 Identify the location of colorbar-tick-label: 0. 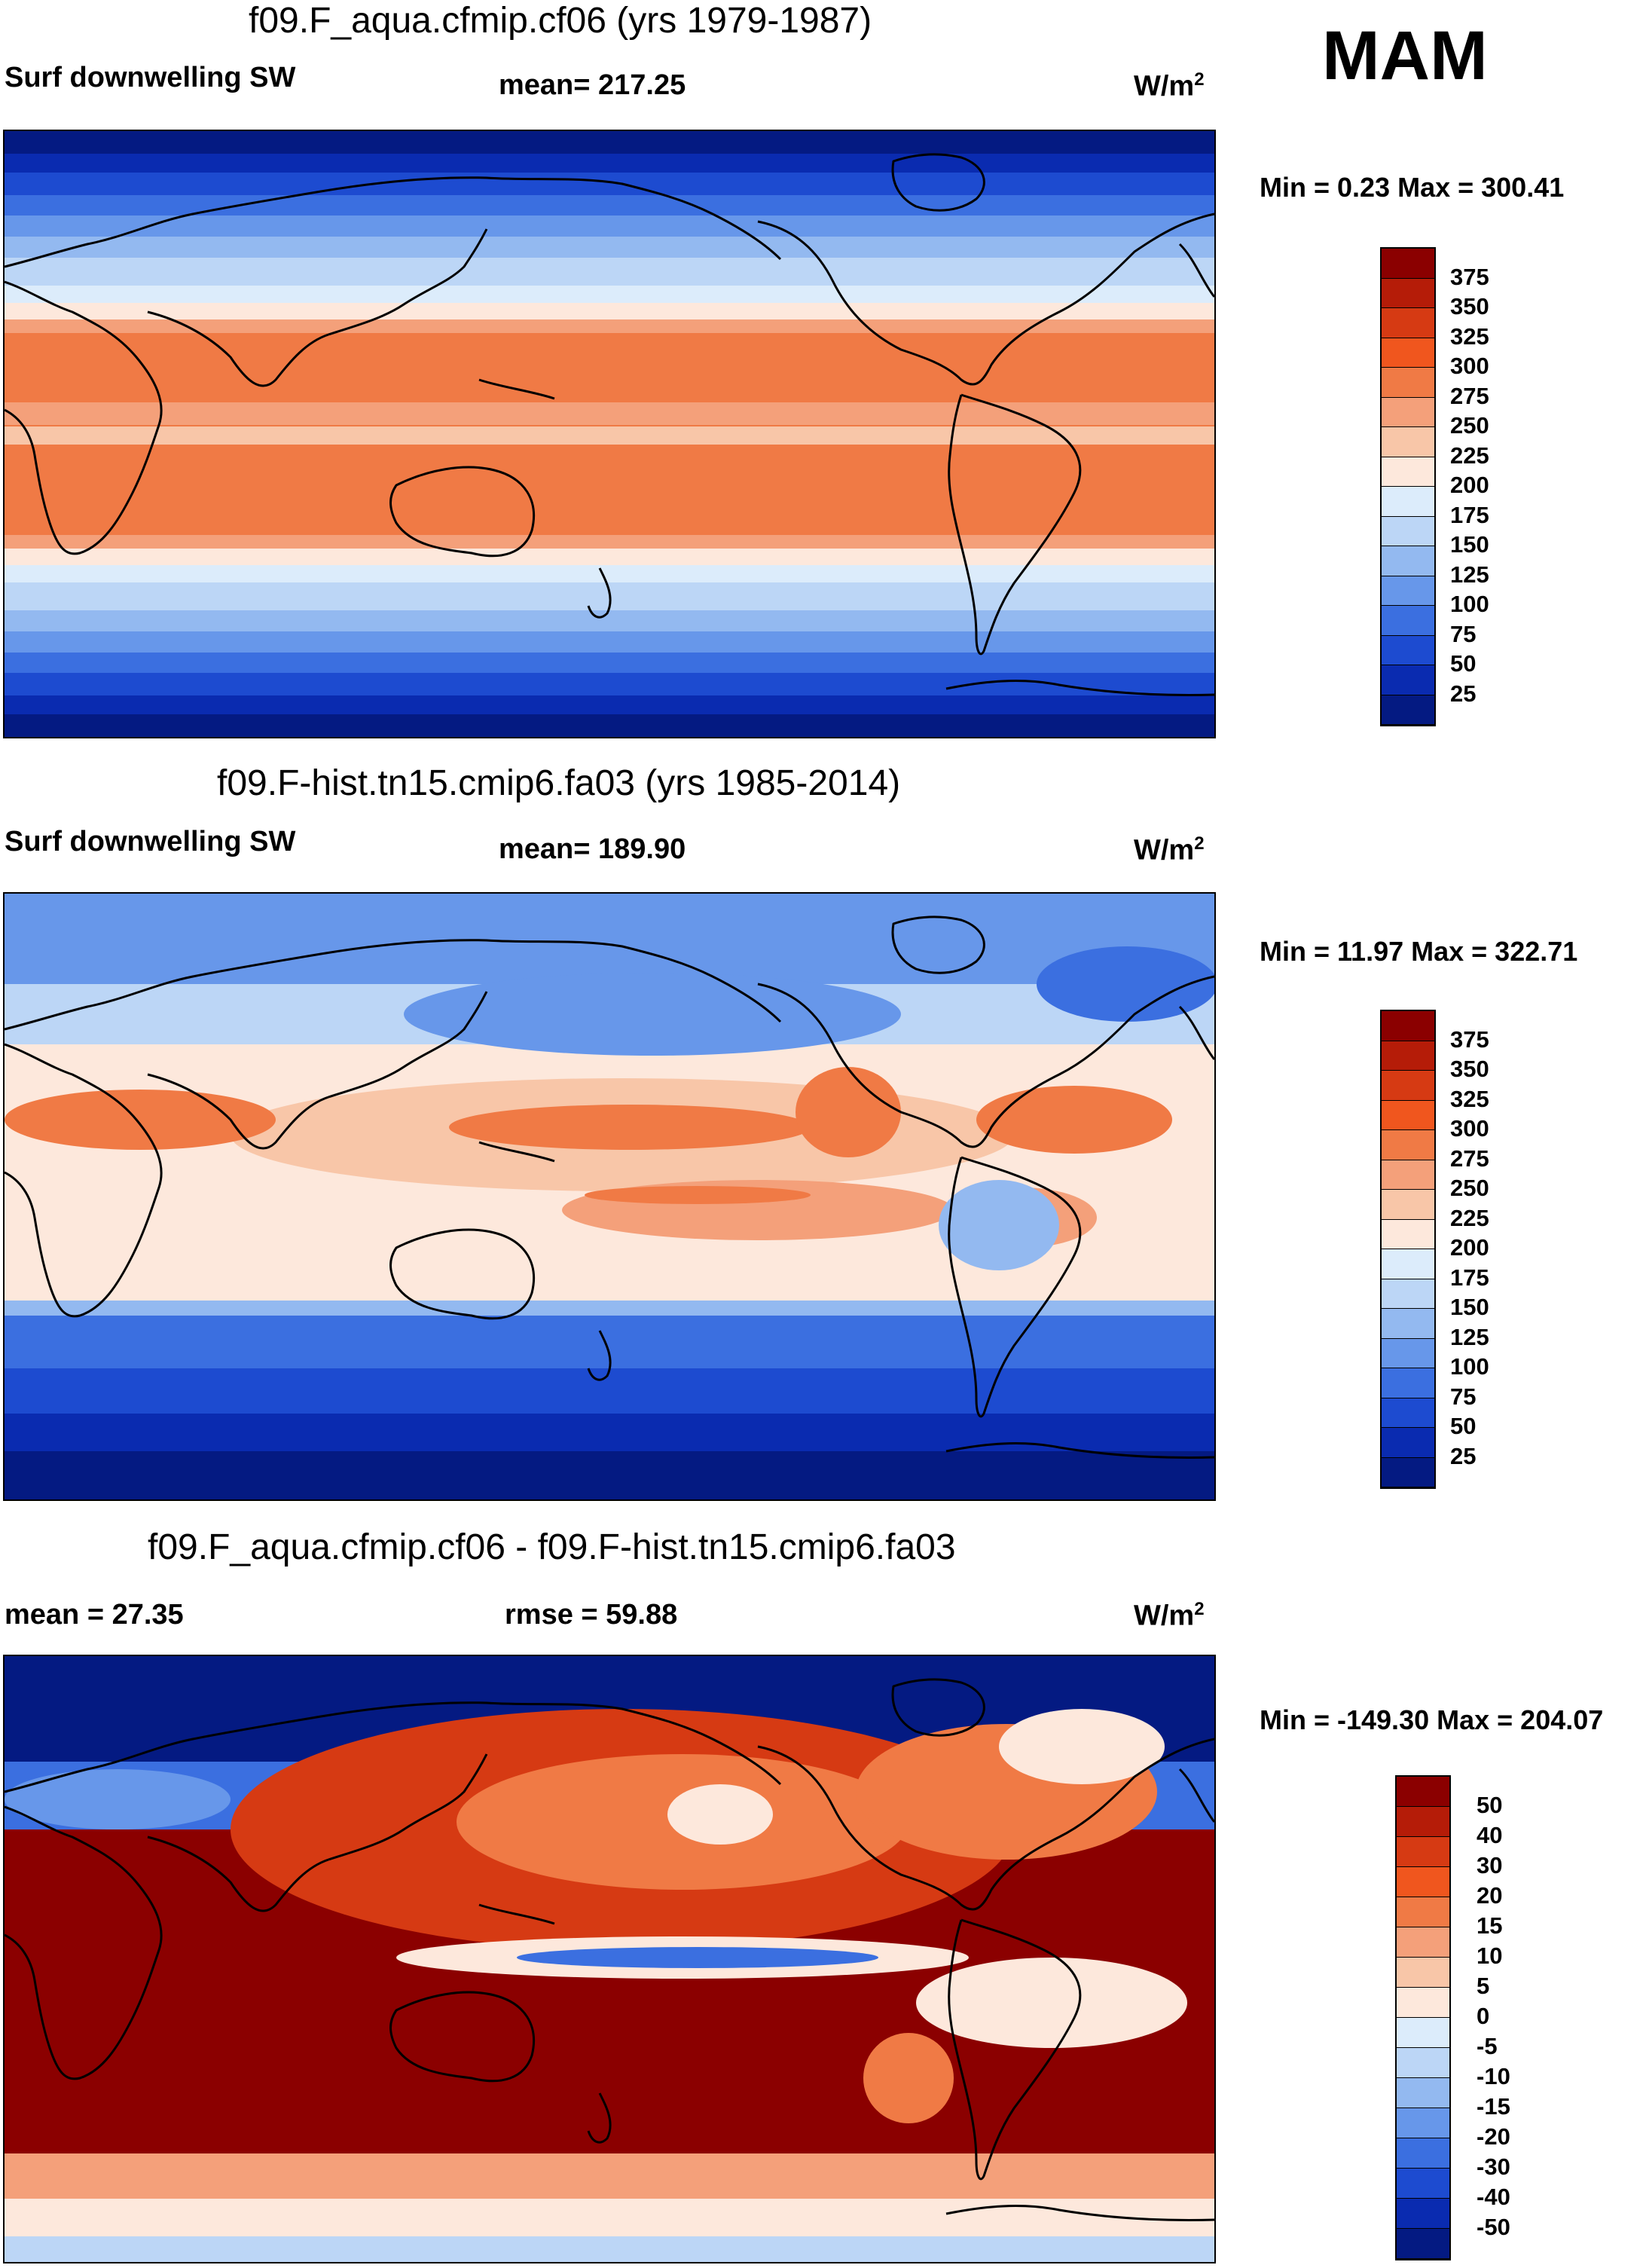
(1483, 2016).